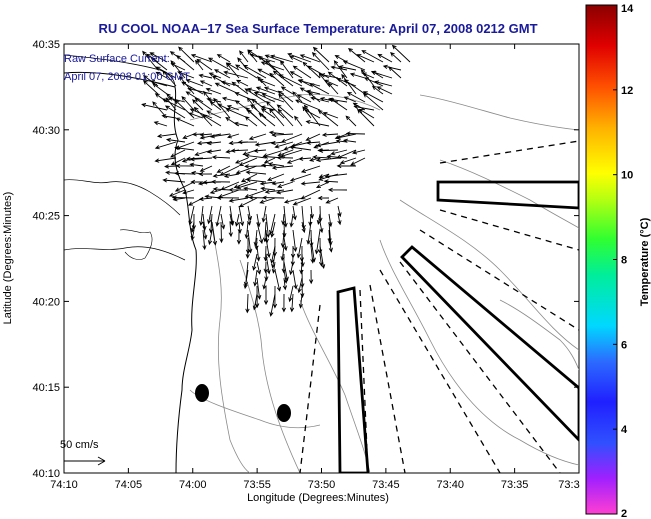 Image resolution: width=651 pixels, height=519 pixels. Describe the element at coordinates (257, 485) in the screenshot. I see `x-tick-label: 73:55` at that location.